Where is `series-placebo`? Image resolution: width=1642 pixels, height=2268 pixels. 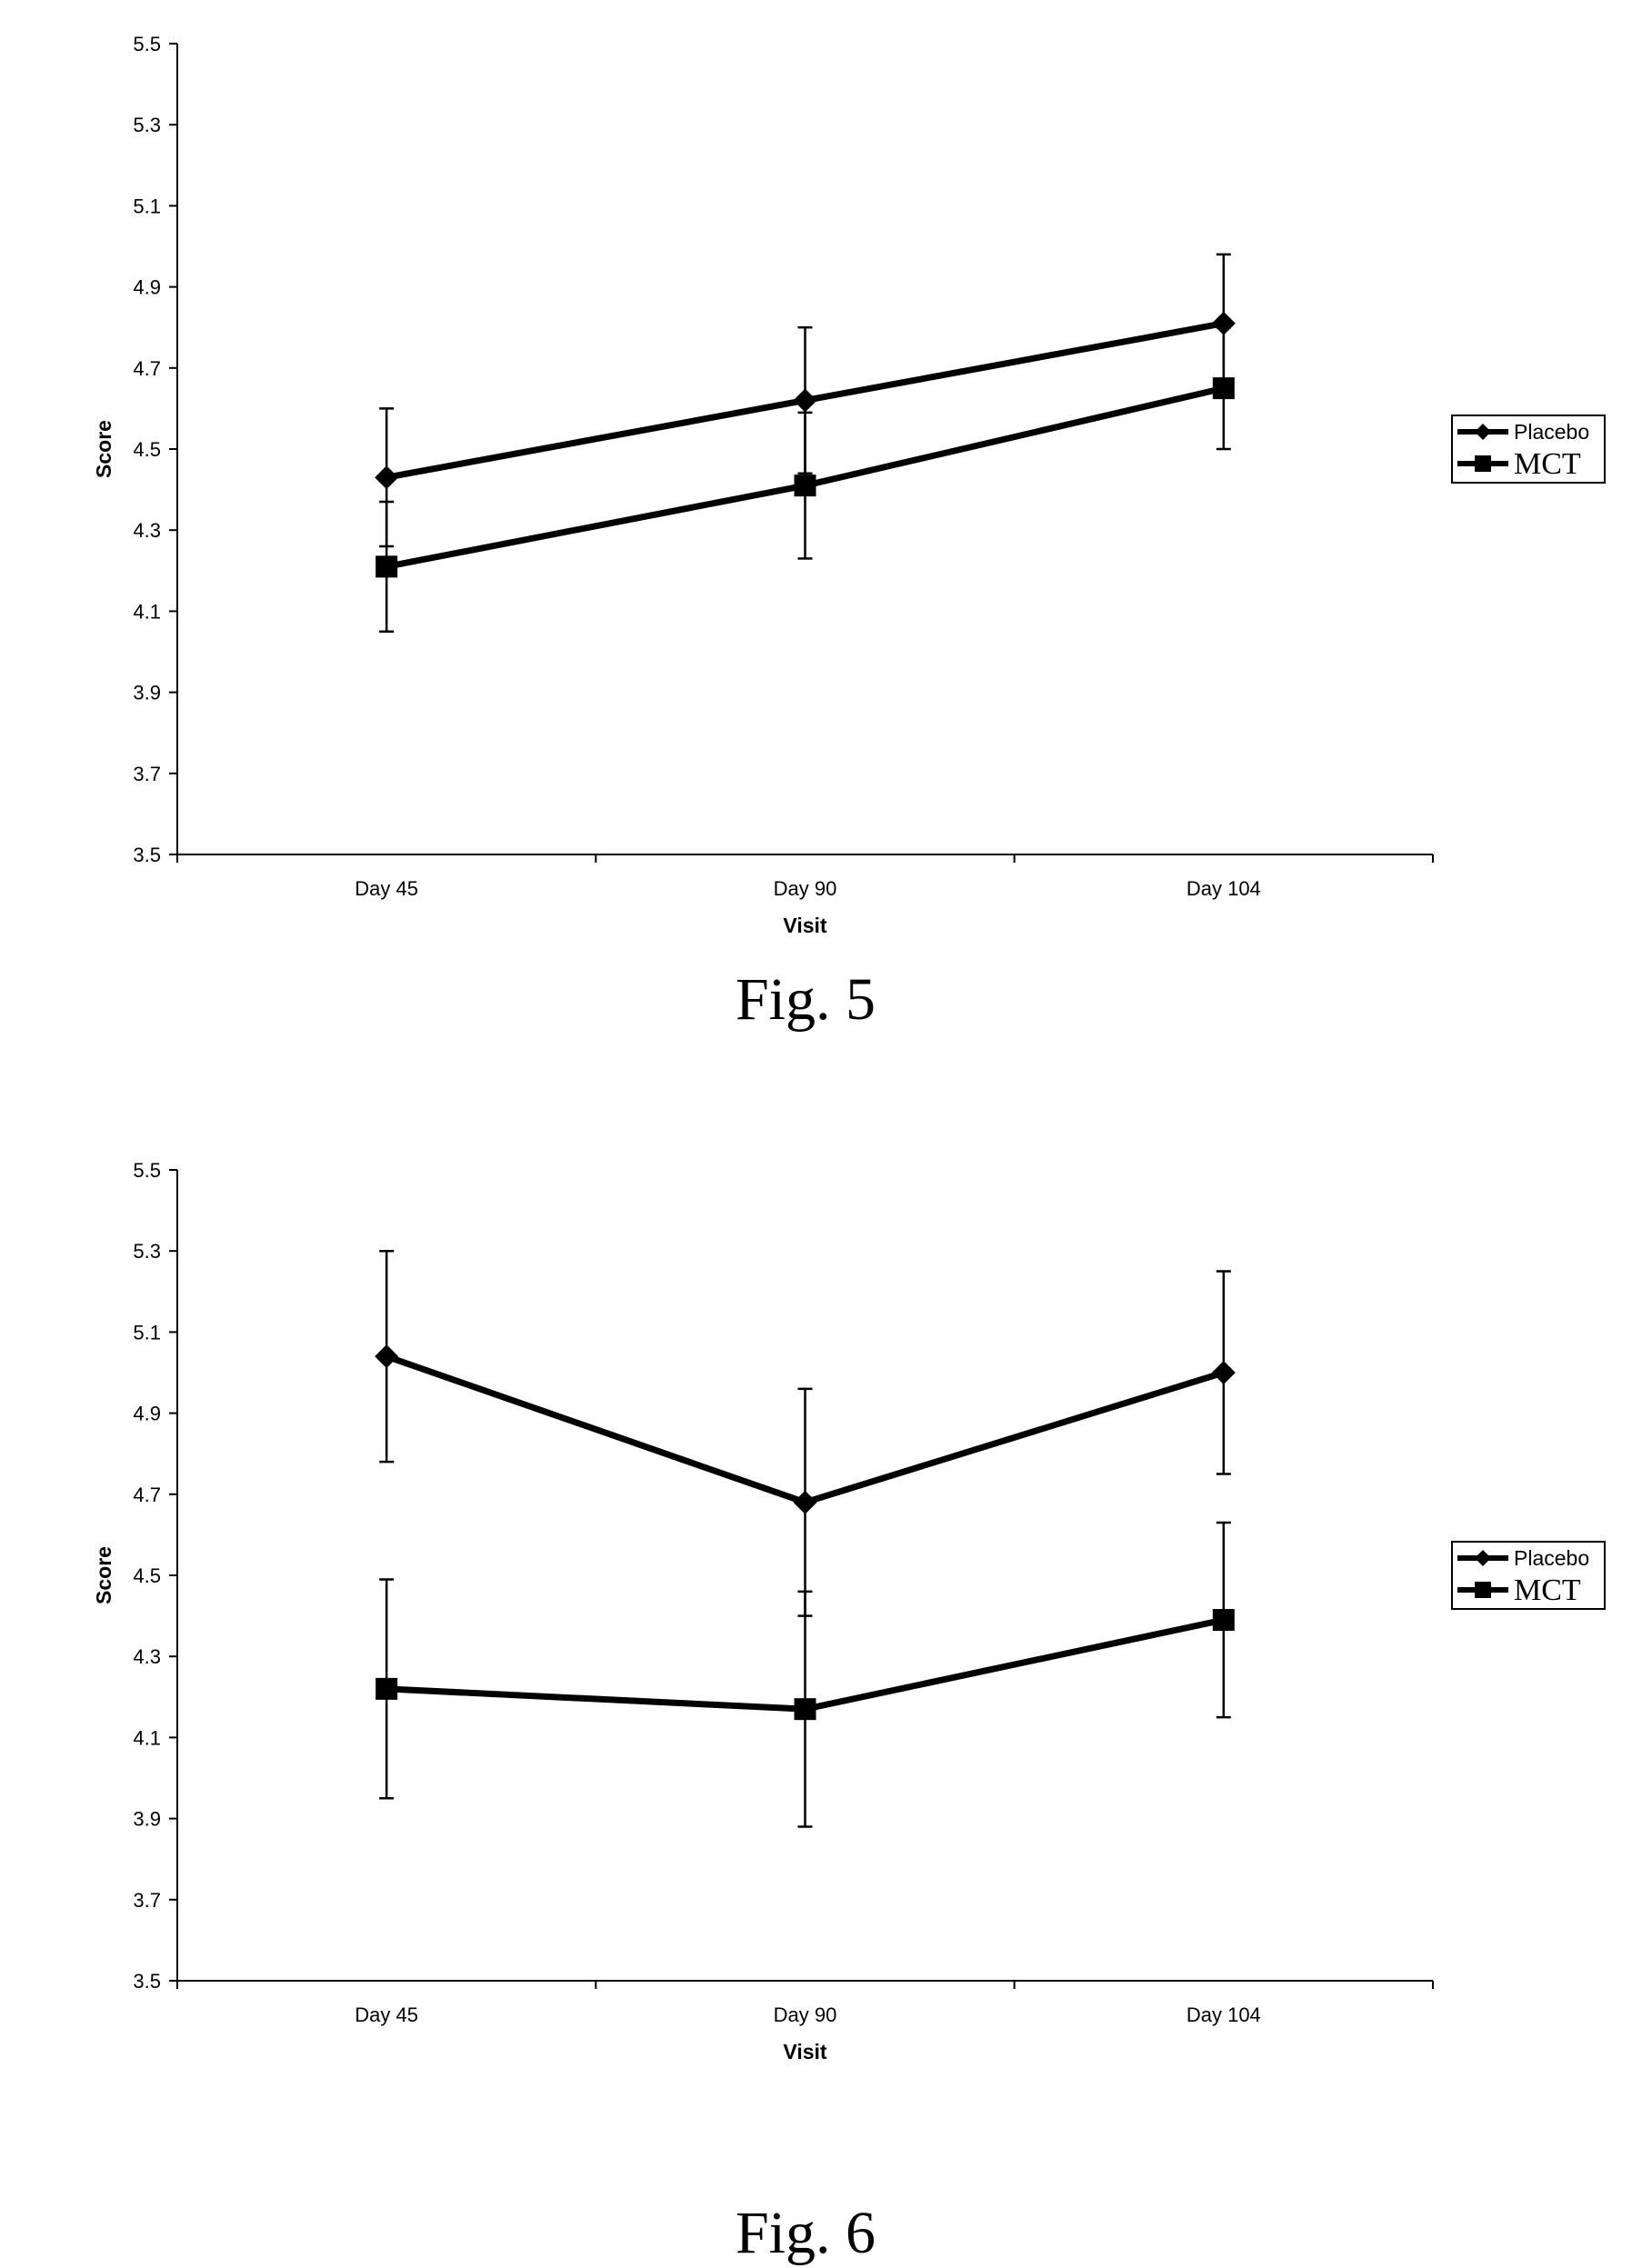 series-placebo is located at coordinates (805, 1433).